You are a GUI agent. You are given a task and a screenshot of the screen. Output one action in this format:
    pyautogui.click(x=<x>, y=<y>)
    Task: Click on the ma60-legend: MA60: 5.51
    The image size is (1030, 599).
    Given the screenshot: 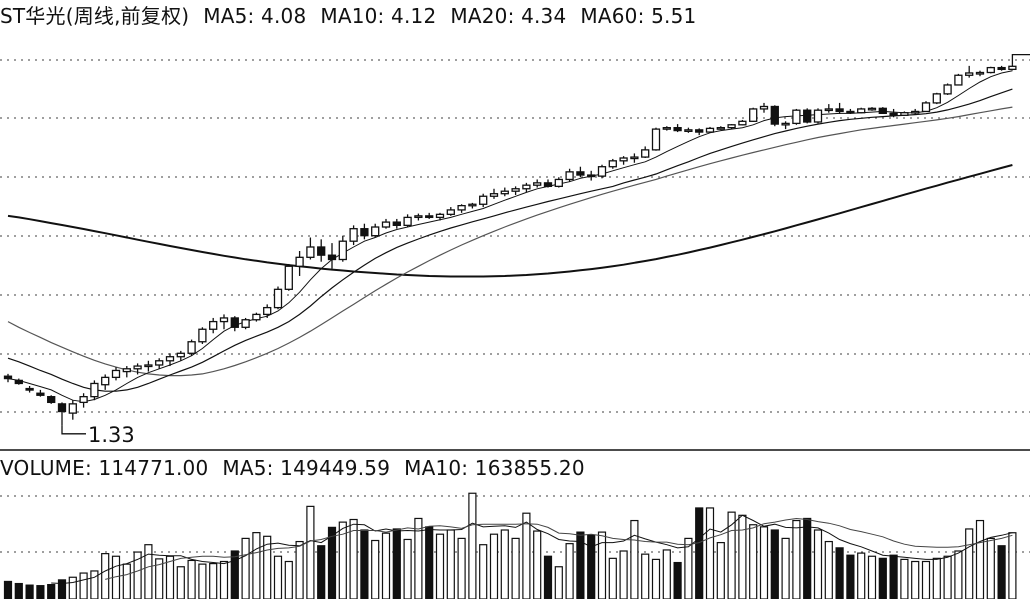 What is the action you would take?
    pyautogui.click(x=638, y=16)
    